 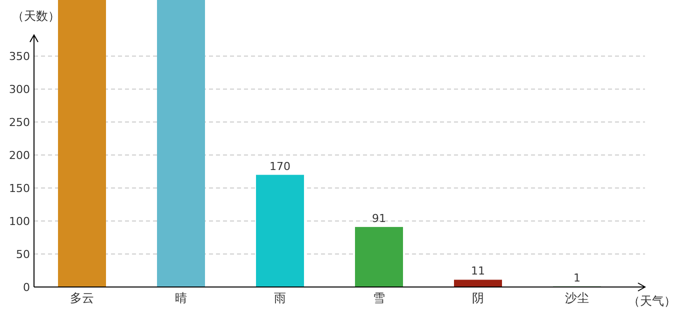 What do you see at coordinates (181, 298) in the screenshot?
I see `x-tick-label: 晴` at bounding box center [181, 298].